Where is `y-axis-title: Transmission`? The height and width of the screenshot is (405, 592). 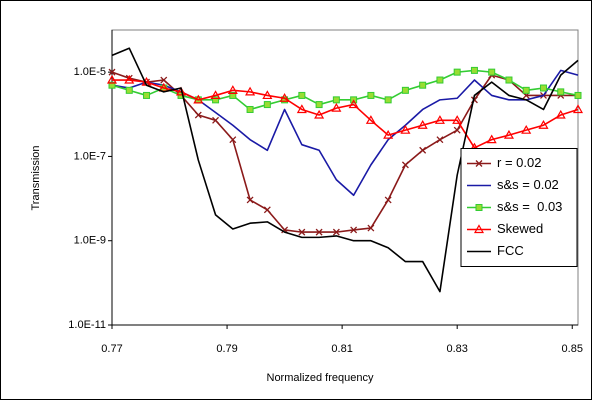 y-axis-title: Transmission is located at coordinates (36, 178).